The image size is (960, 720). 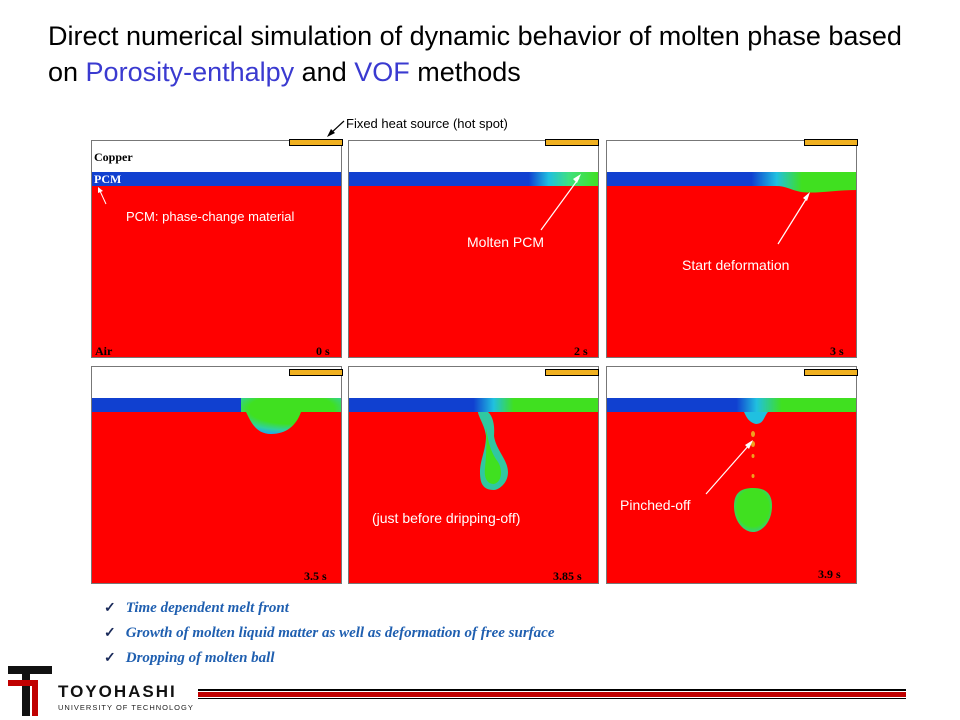 I want to click on university-subtitle: UNIVERSITY OF TECHNOLOGY, so click(x=126, y=707).